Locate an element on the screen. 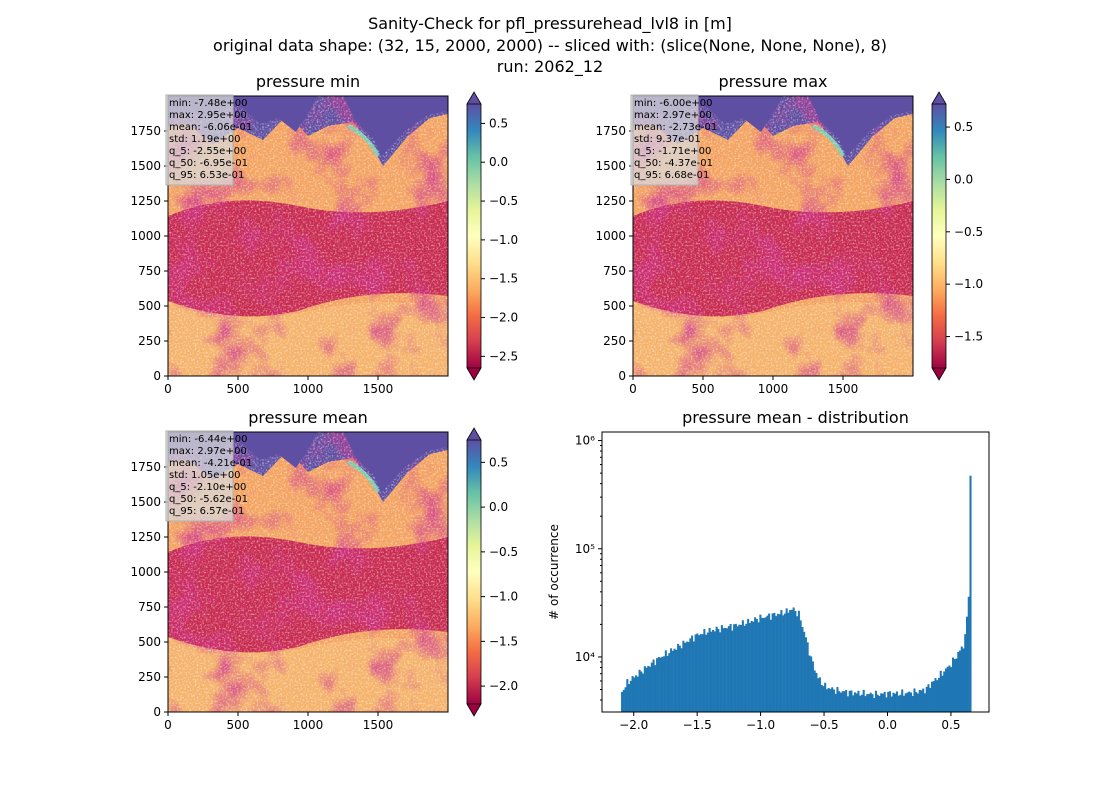 Image resolution: width=1100 pixels, height=800 pixels. x-tick-label: −1.0 is located at coordinates (760, 725).